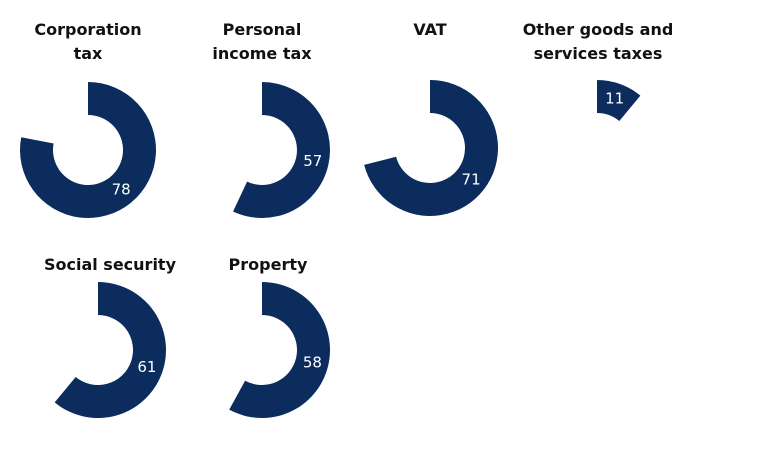  I want to click on chart-title: Social security, so click(110, 264).